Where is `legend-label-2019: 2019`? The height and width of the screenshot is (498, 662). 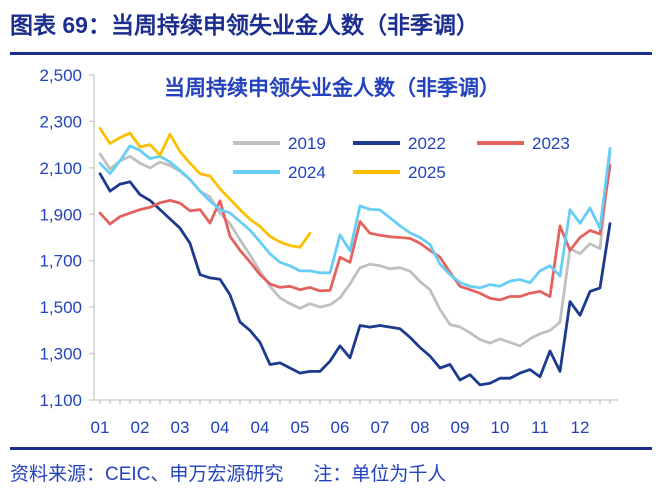 legend-label-2019: 2019 is located at coordinates (307, 143).